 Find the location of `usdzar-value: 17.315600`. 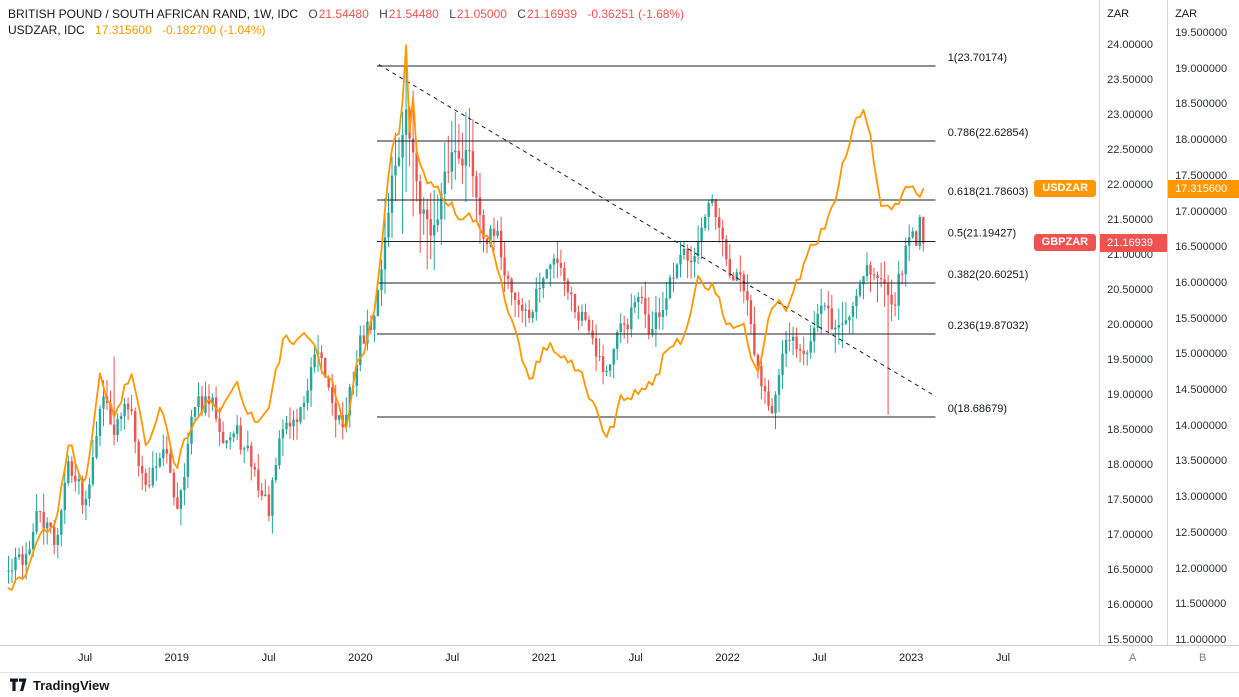

usdzar-value: 17.315600 is located at coordinates (123, 30).